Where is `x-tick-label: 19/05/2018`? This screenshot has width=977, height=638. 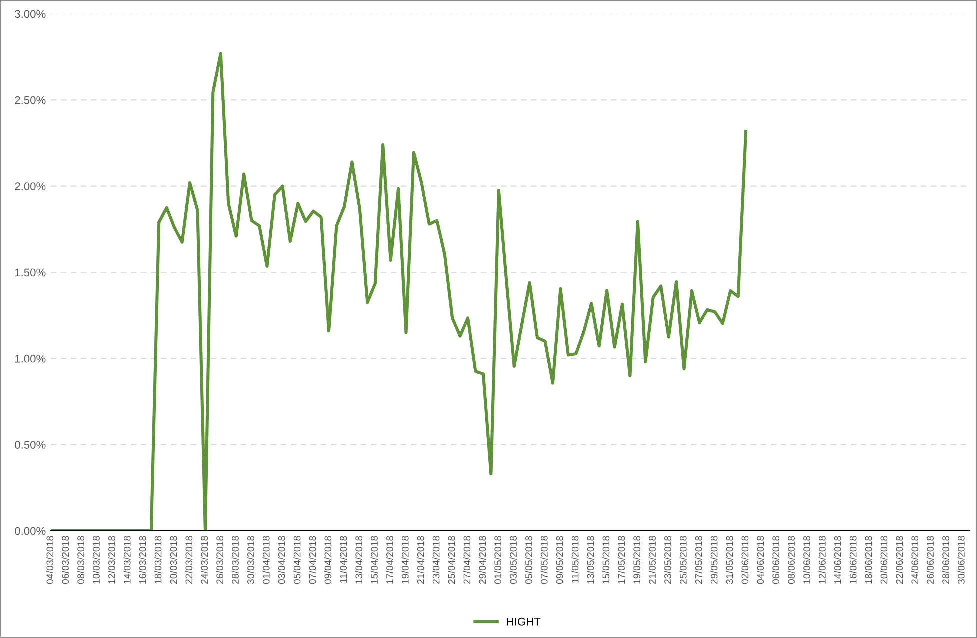
x-tick-label: 19/05/2018 is located at coordinates (637, 560).